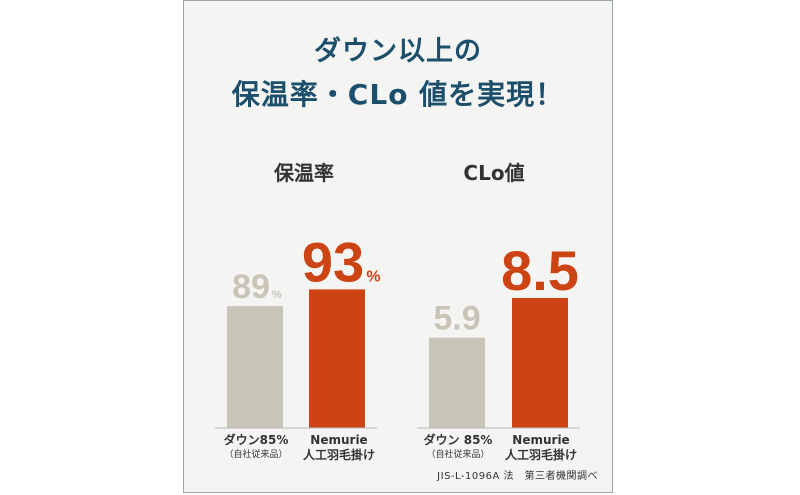  Describe the element at coordinates (540, 447) in the screenshot. I see `category-label-nemurie-2: Nemurie 人工羽毛掛け` at that location.